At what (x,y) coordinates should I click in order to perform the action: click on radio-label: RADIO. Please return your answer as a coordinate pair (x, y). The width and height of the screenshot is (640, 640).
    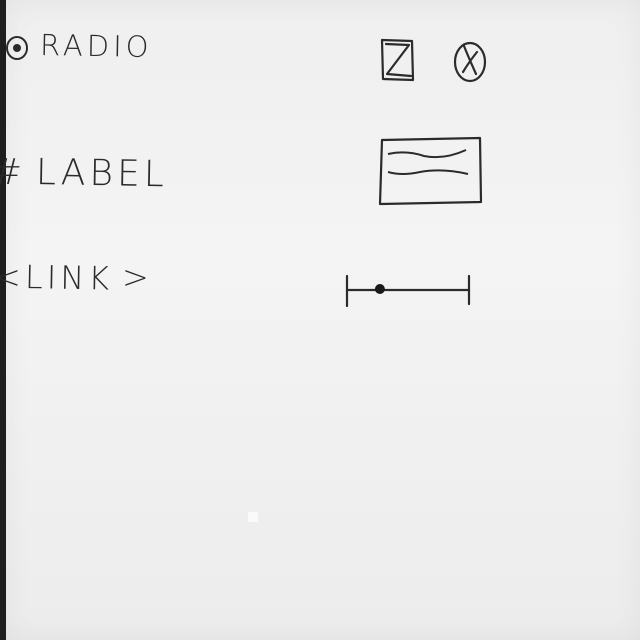
    Looking at the image, I should click on (96, 46).